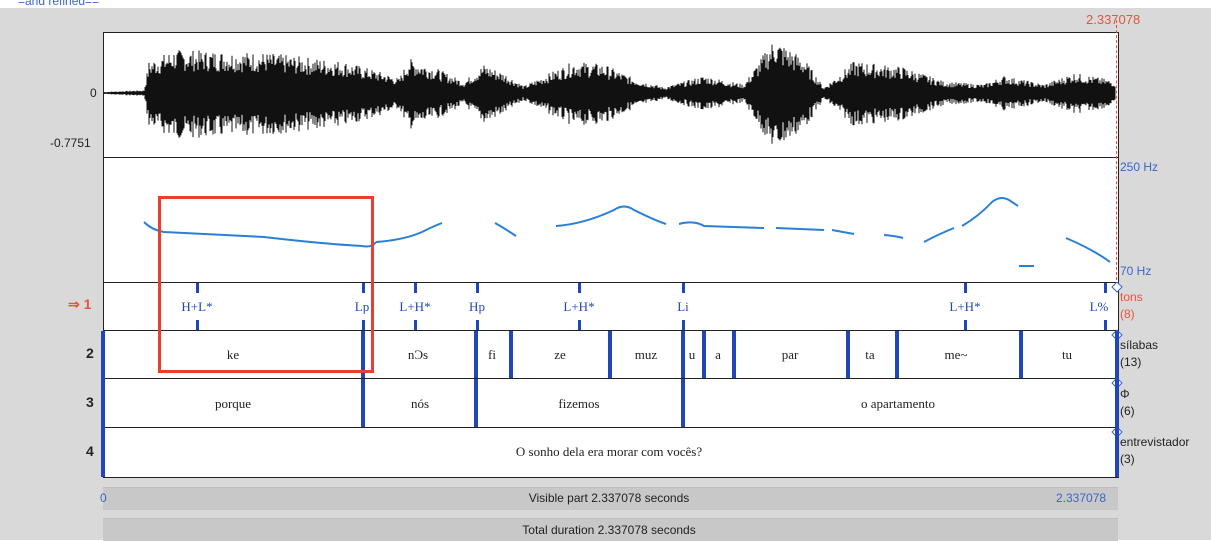 The width and height of the screenshot is (1211, 541). I want to click on utterance-label: O sonho dela era morar com vocês?, so click(609, 451).